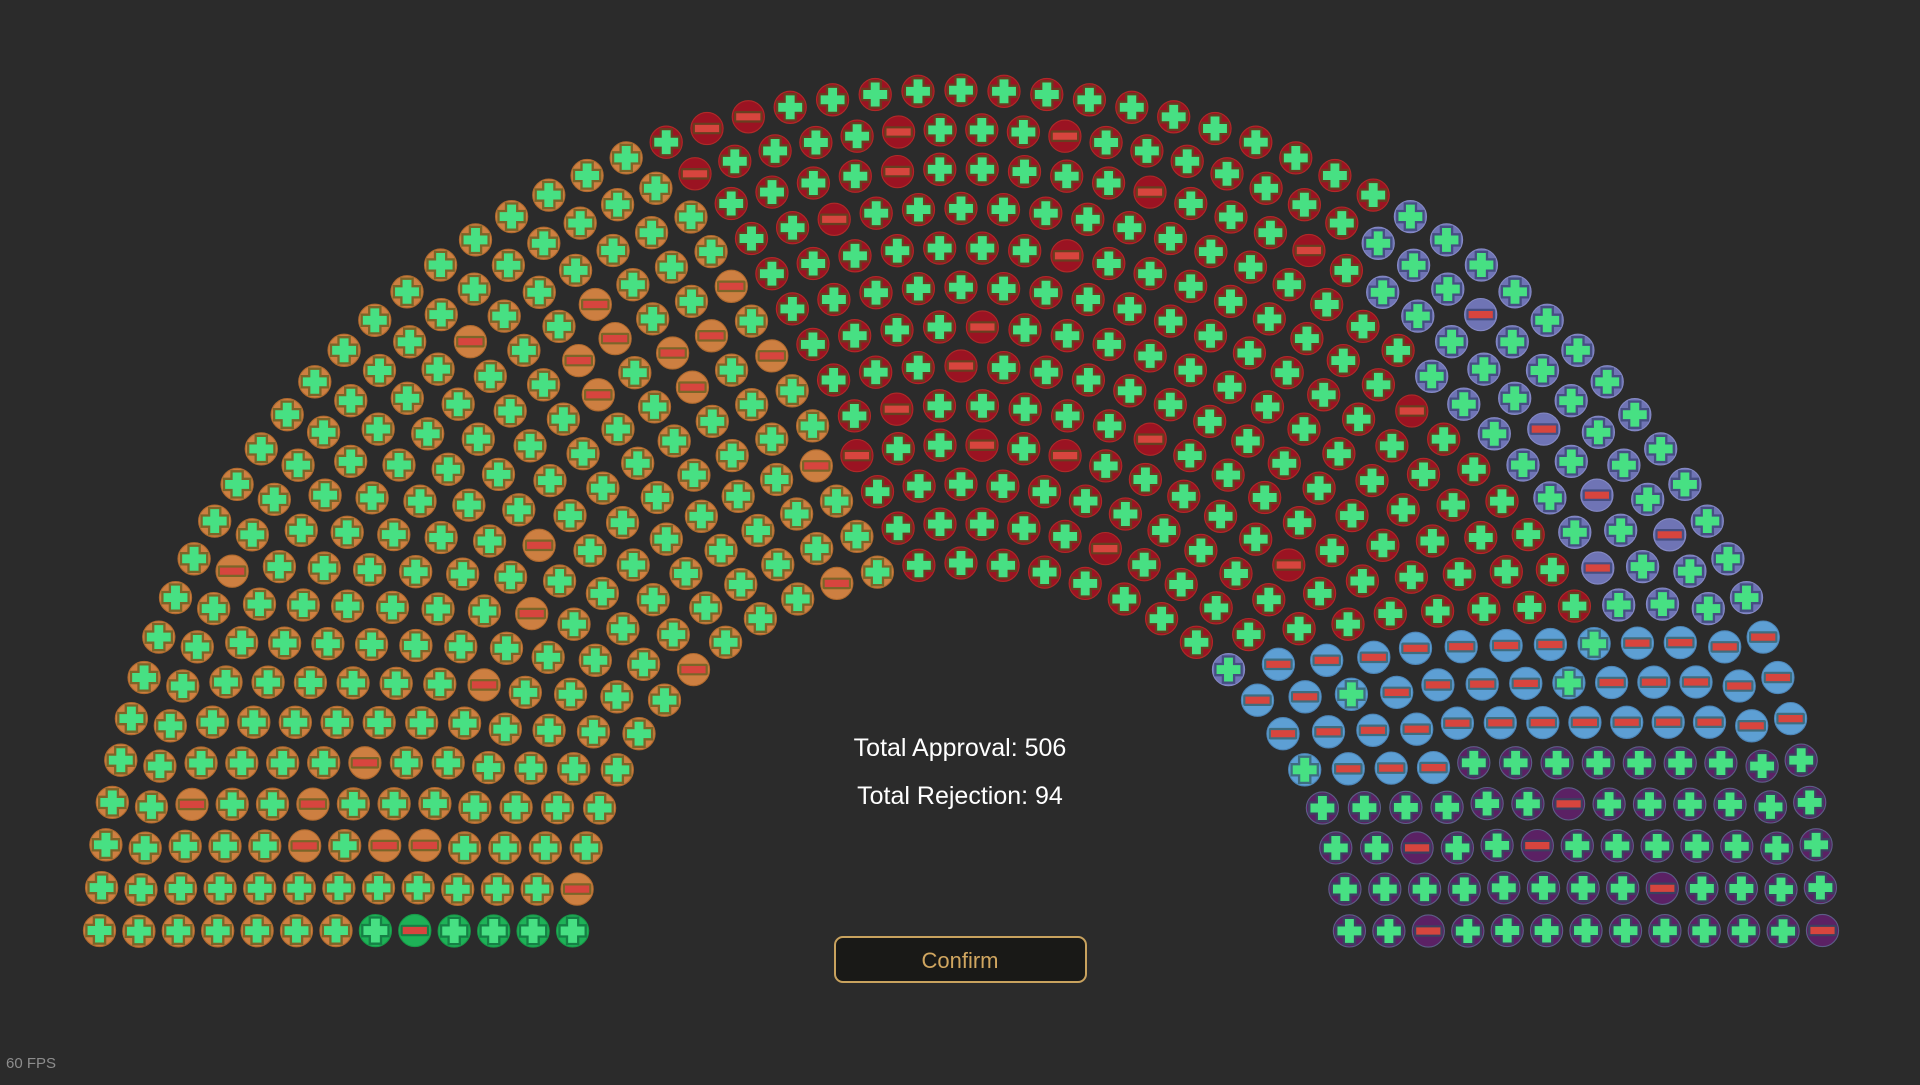 This screenshot has width=1920, height=1085. I want to click on svg-text: Total Rejection: 94, so click(960, 796).